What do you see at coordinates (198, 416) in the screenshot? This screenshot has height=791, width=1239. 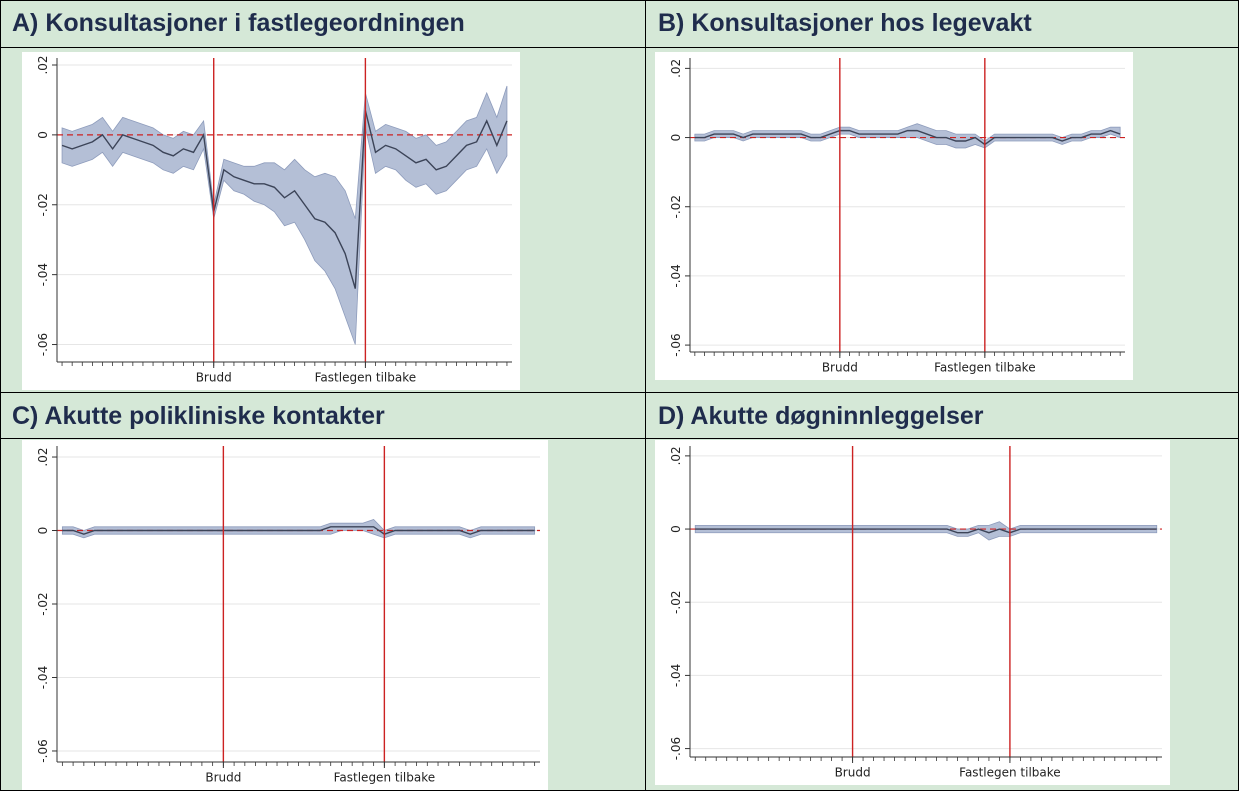 I see `panel-title: C) Akutte polikliniske kontakter` at bounding box center [198, 416].